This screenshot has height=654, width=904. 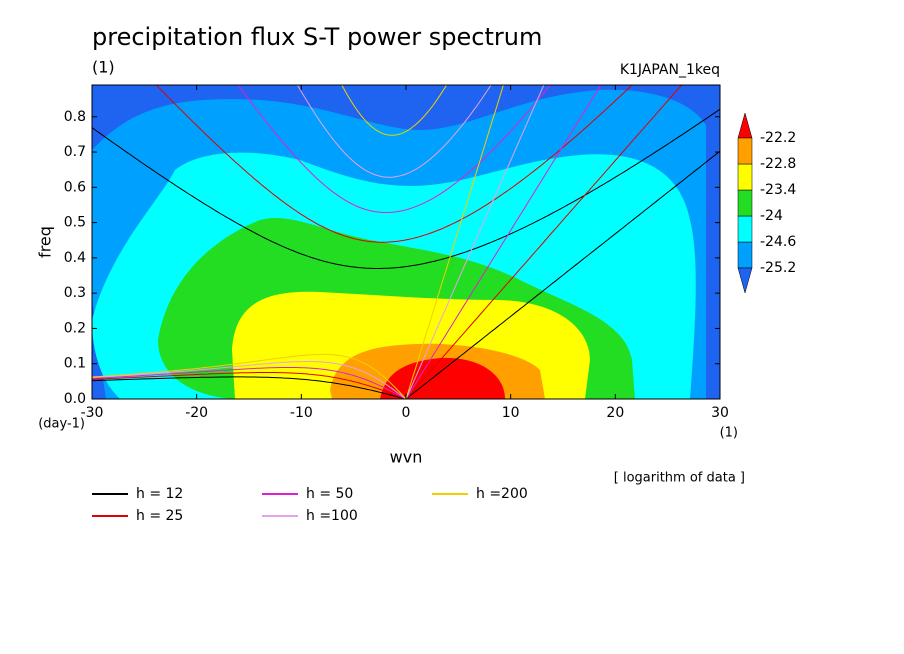 What do you see at coordinates (75, 258) in the screenshot?
I see `y-tick-label: 0.4` at bounding box center [75, 258].